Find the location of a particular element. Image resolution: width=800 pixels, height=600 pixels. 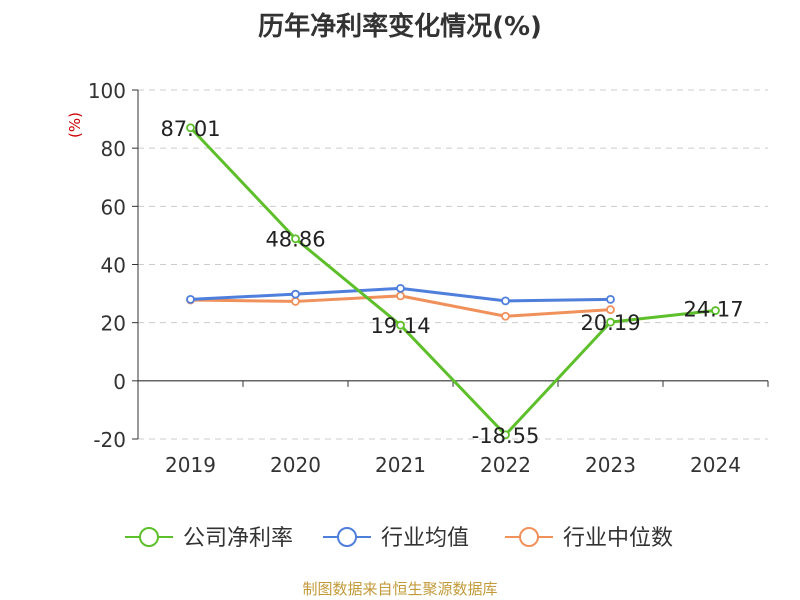

x-tick-label: 2023 is located at coordinates (610, 465).